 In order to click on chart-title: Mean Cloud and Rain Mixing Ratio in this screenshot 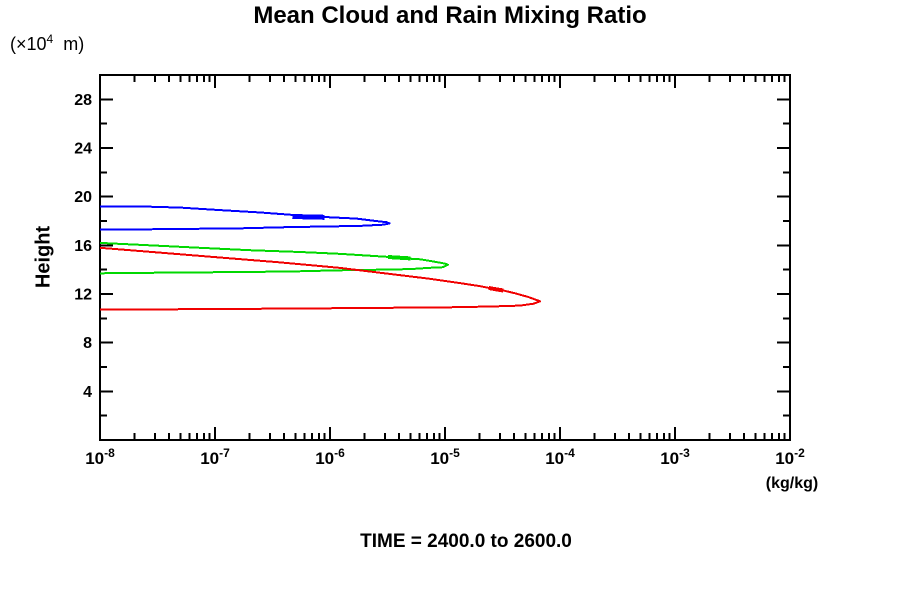, I will do `click(450, 15)`.